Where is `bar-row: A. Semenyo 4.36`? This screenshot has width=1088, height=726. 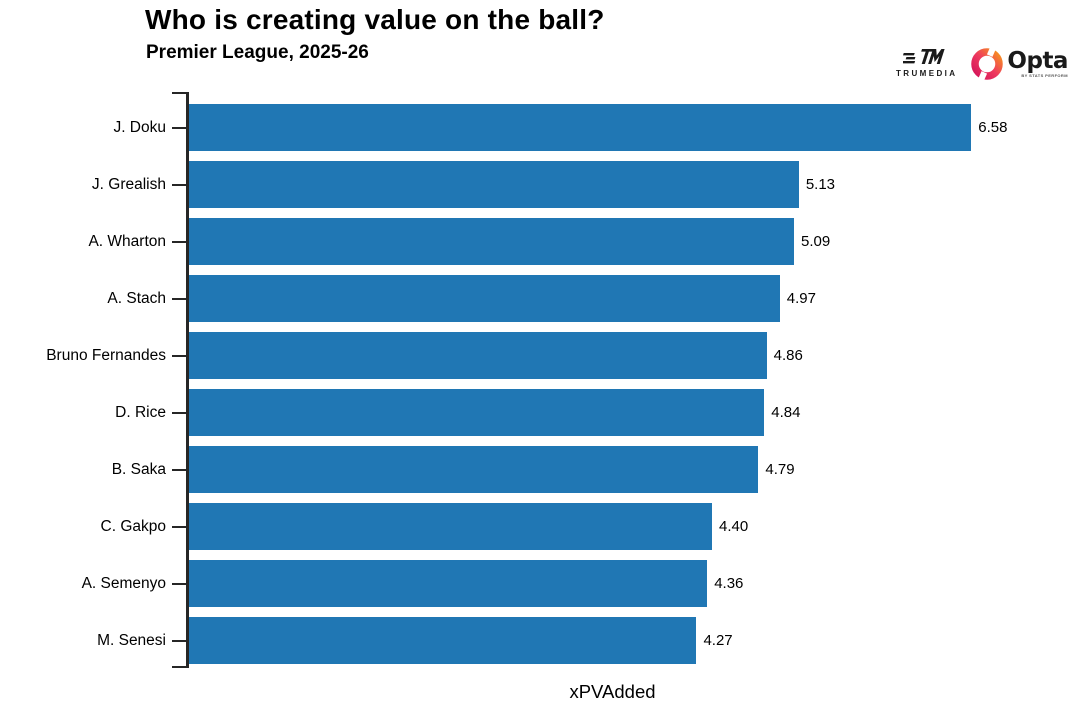 bar-row: A. Semenyo 4.36 is located at coordinates (523, 583).